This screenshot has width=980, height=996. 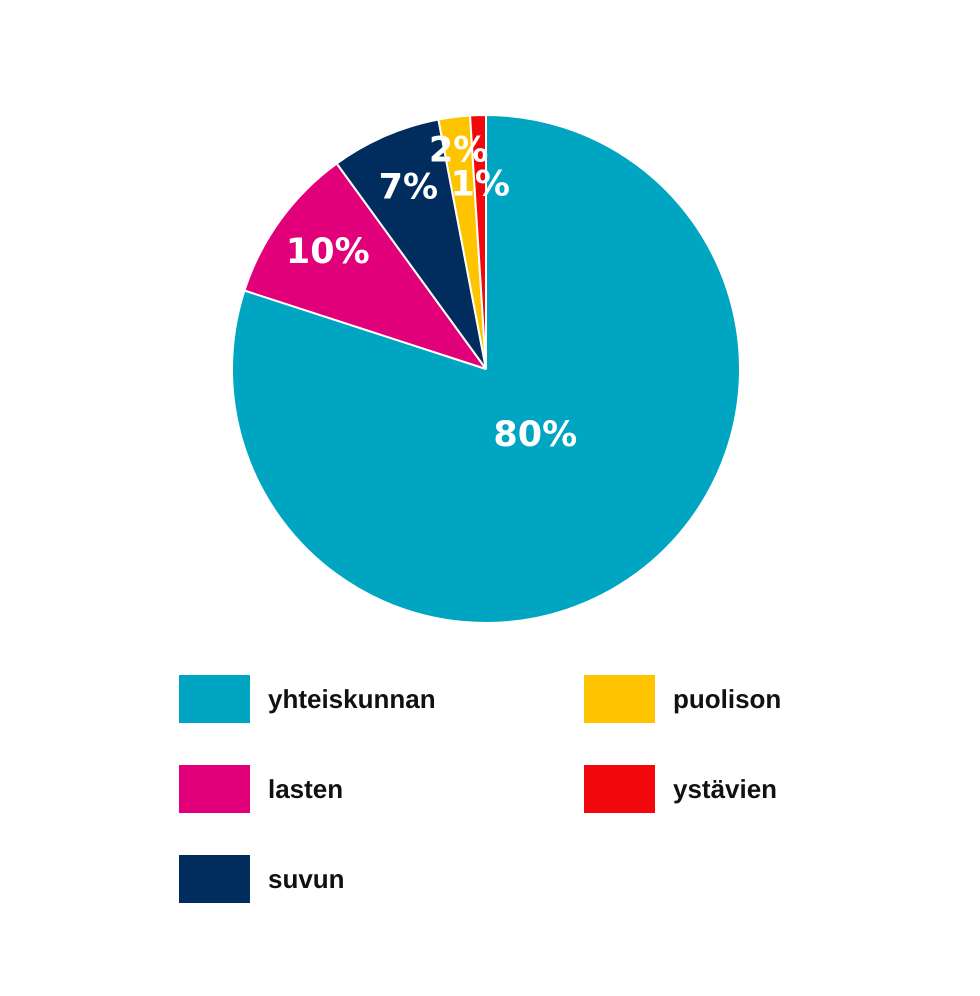 I want to click on data-label: 10%, so click(x=328, y=252).